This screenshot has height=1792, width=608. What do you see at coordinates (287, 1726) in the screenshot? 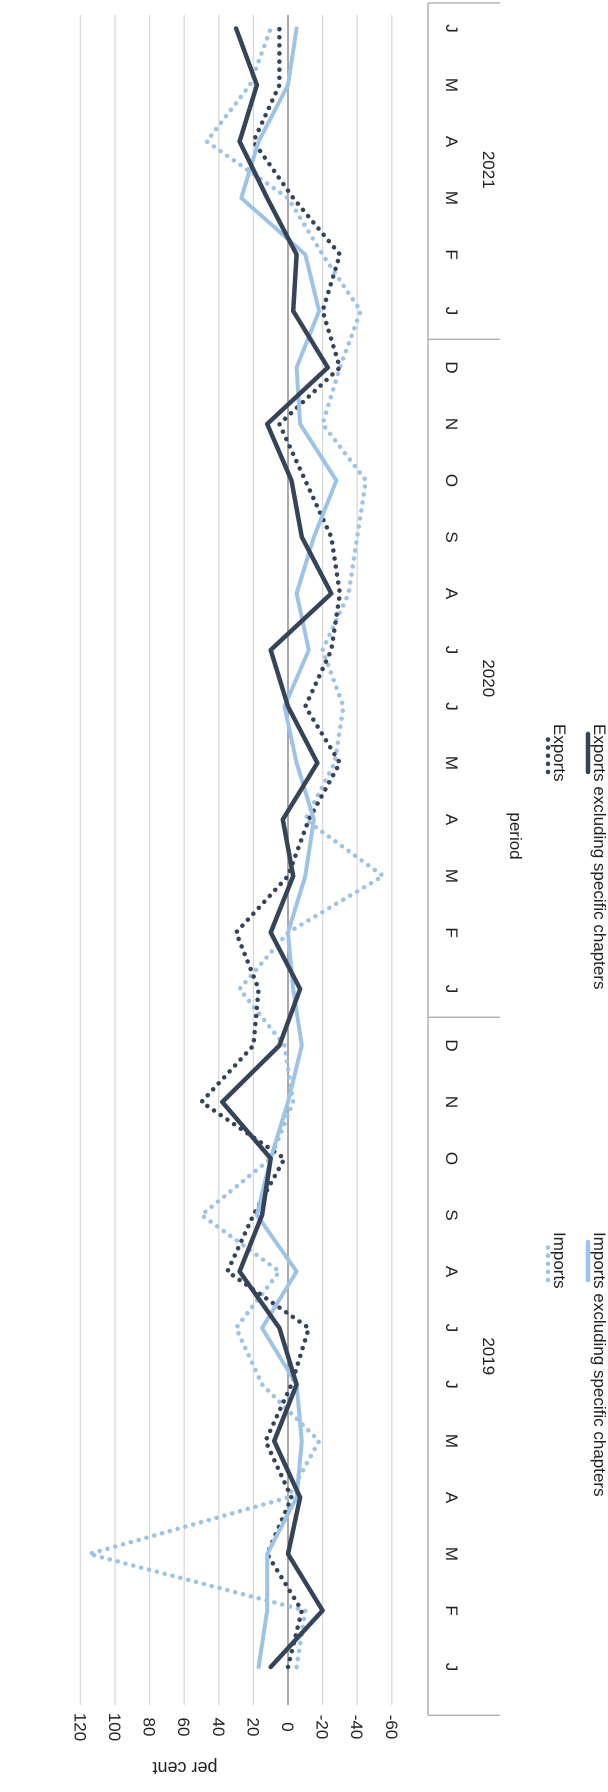
I see `y-tick-label: 0` at bounding box center [287, 1726].